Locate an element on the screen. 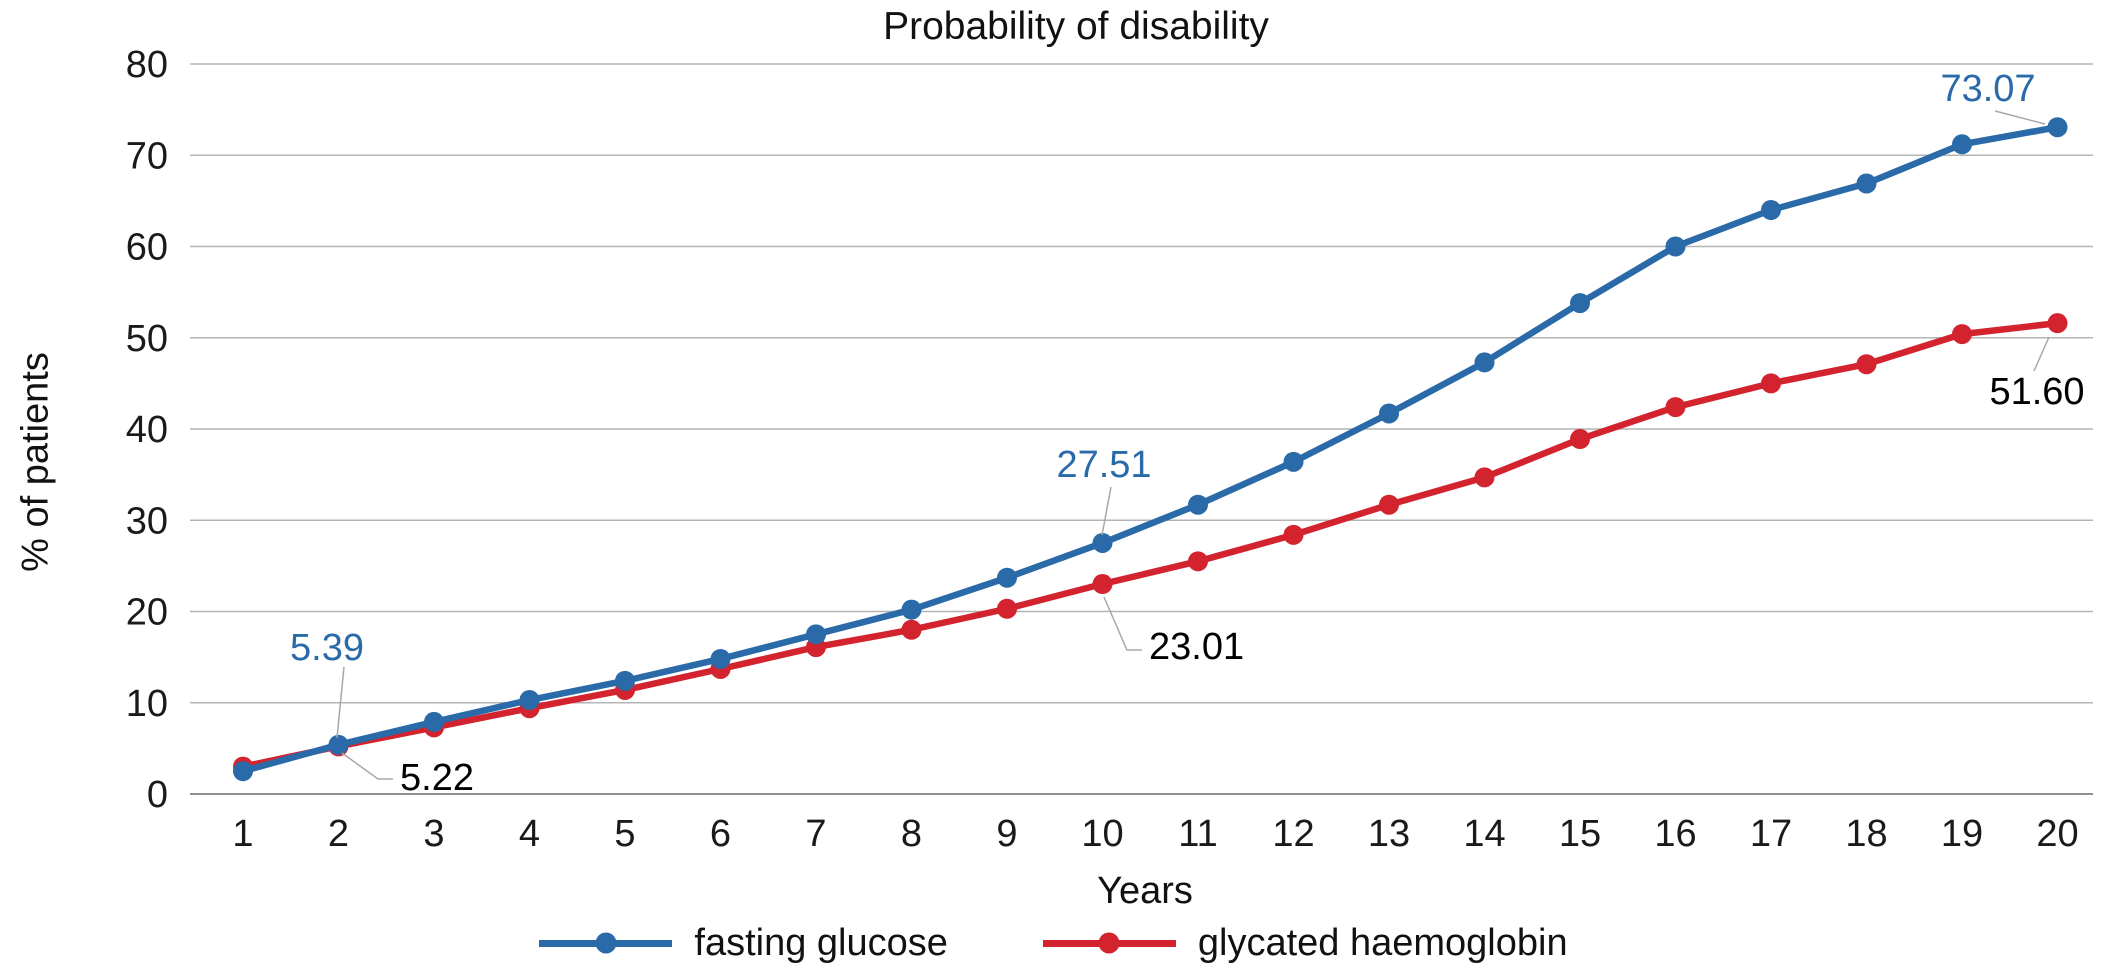  legend-item-glycated-haemoglobin: glycated haemoglobin is located at coordinates (1305, 943).